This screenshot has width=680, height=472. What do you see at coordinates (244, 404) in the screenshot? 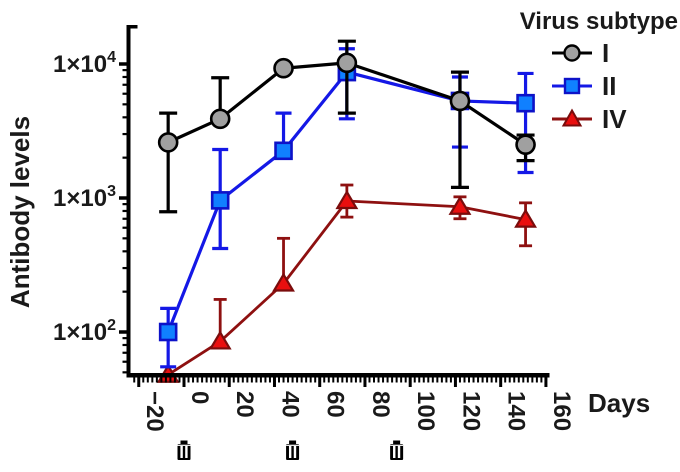
I see `x-tick-label: 20` at bounding box center [244, 404].